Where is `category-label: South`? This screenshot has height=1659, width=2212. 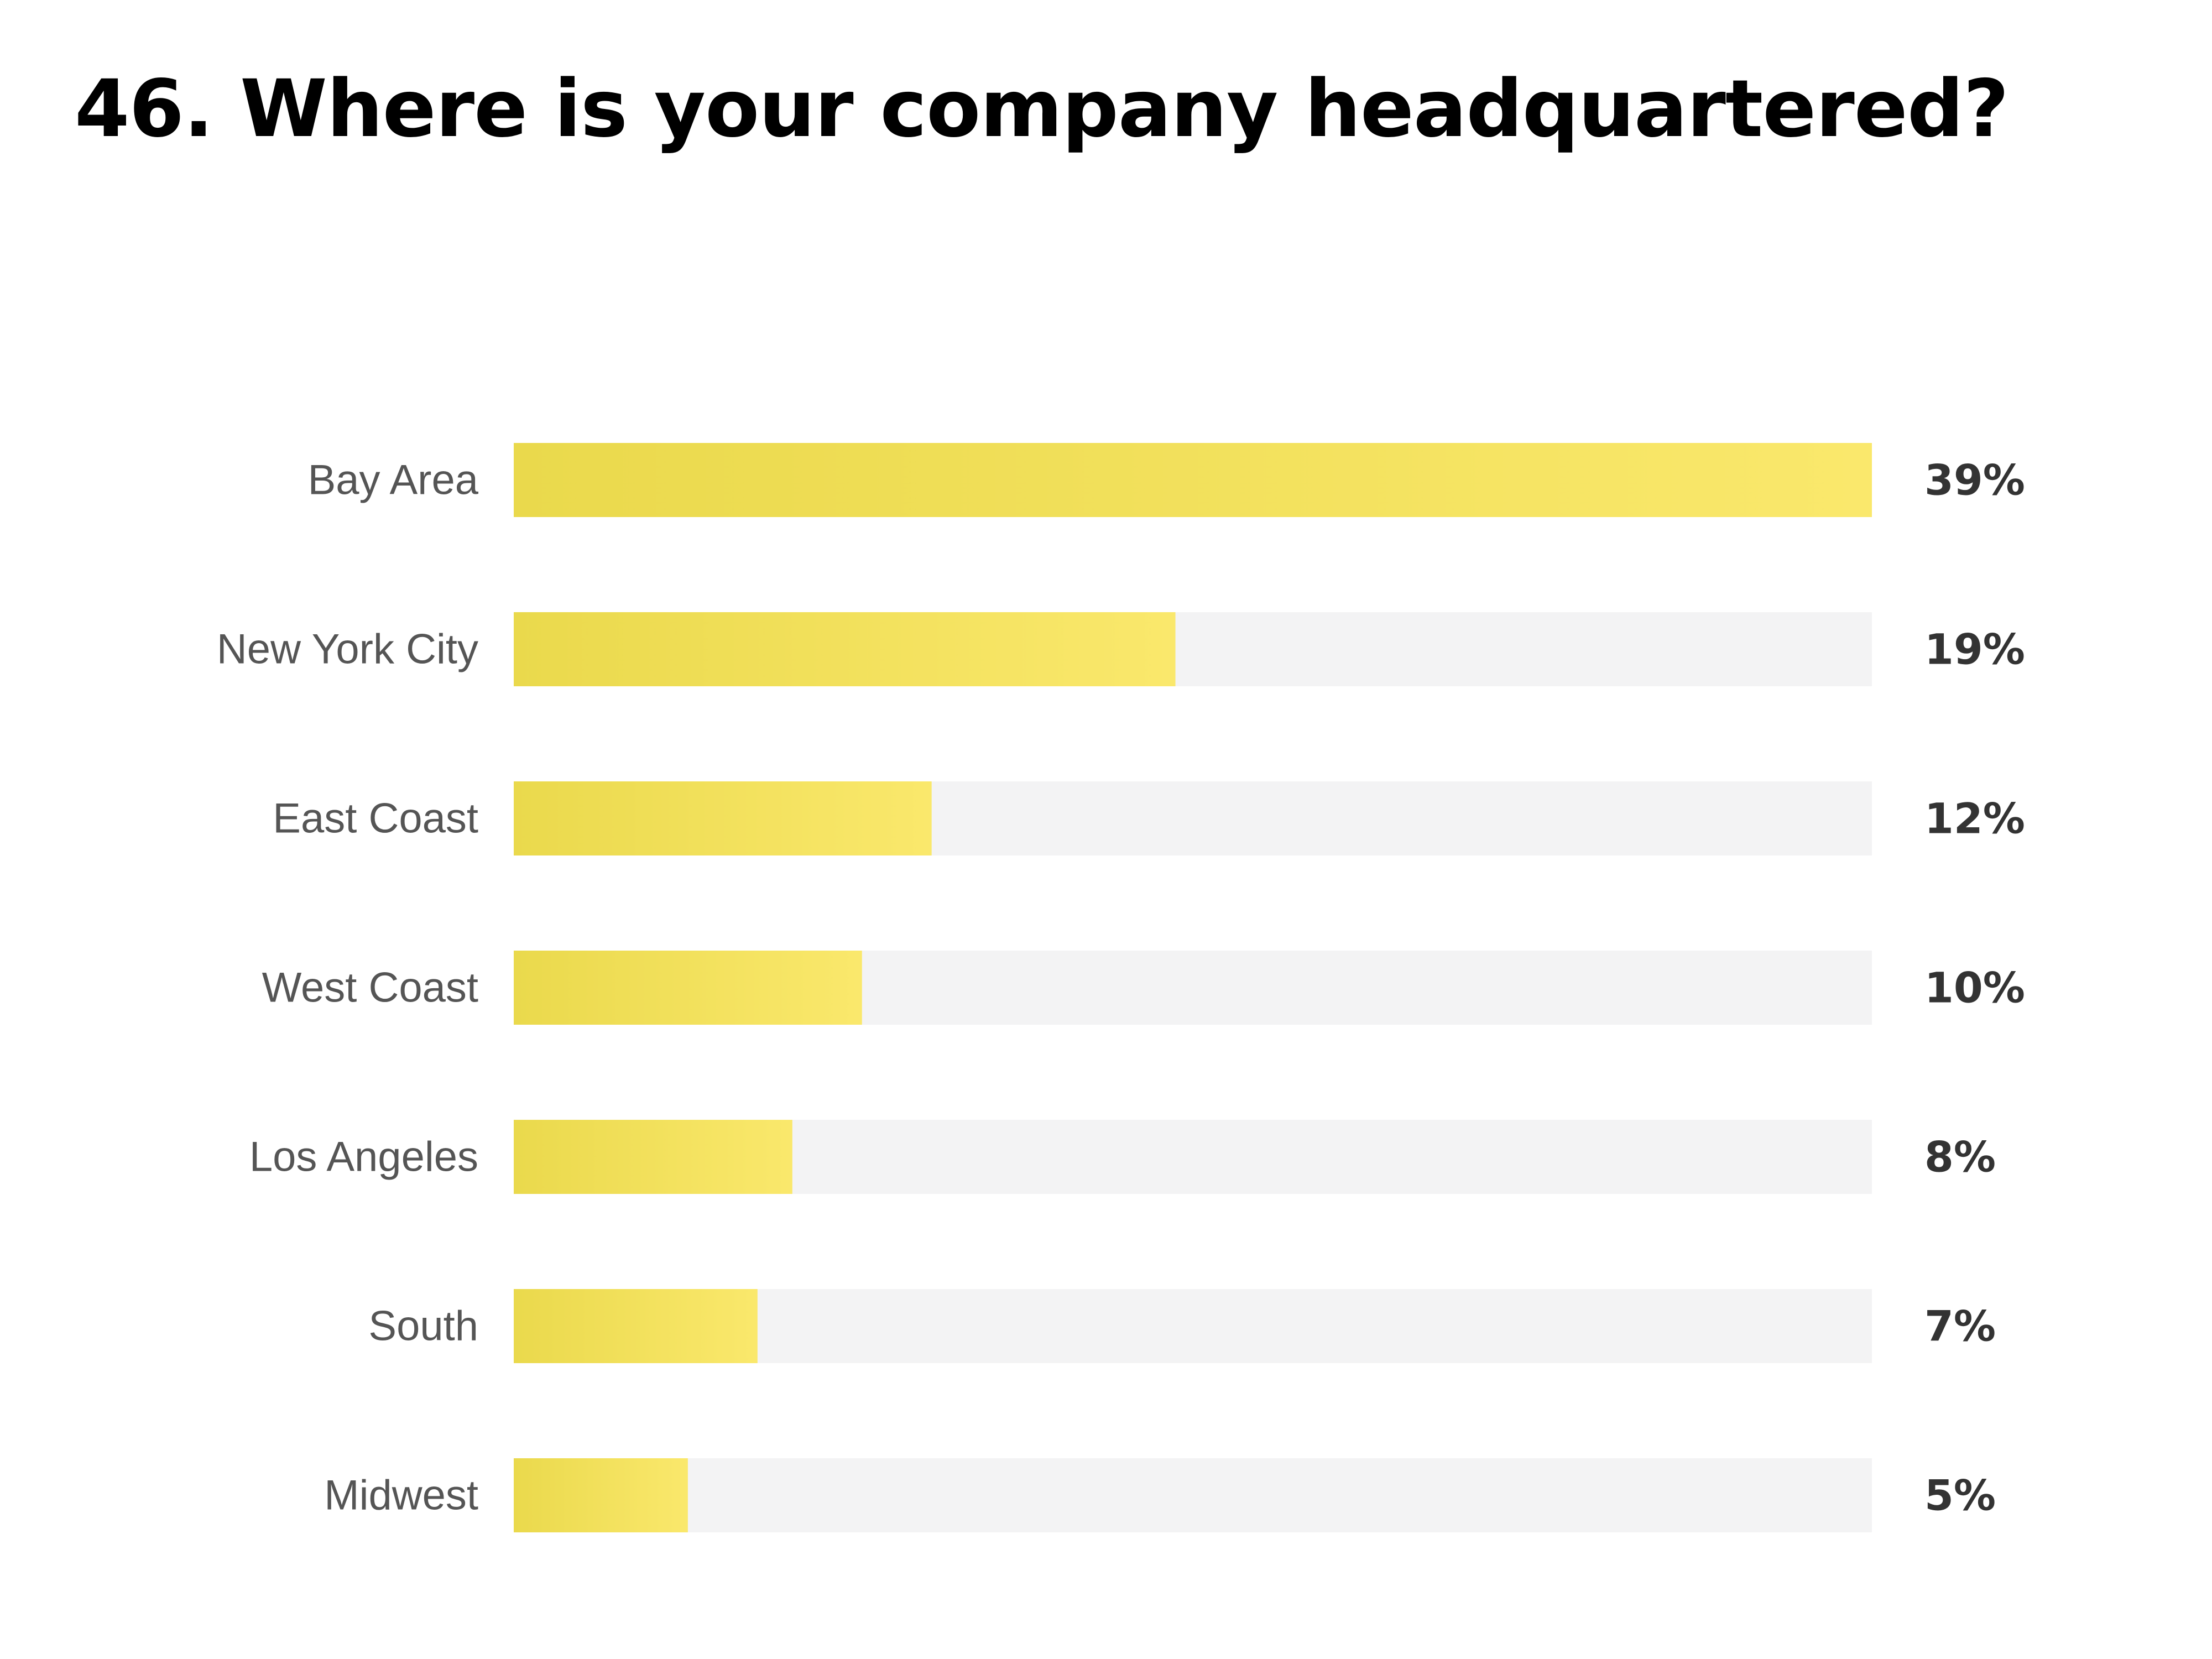
category-label: South is located at coordinates (423, 1327).